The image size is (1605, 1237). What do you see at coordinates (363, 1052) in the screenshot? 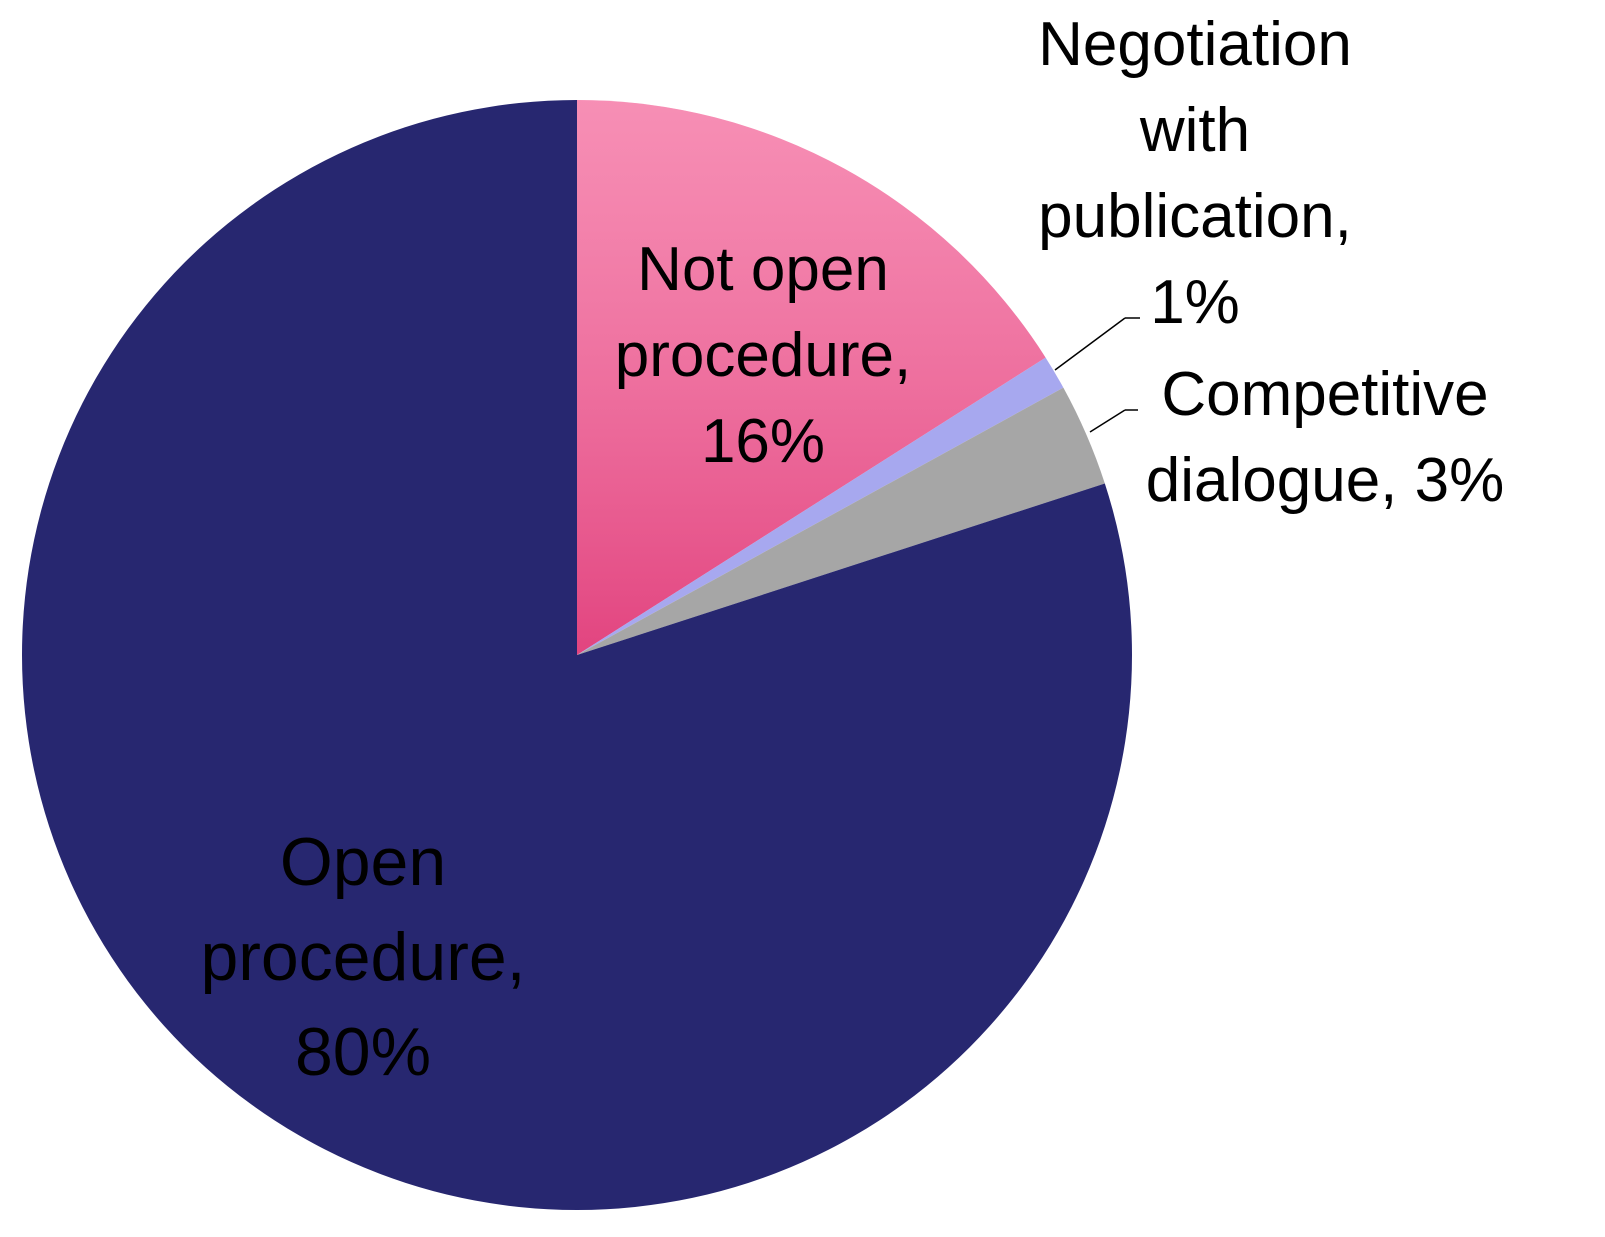
I see `value-label: 80%` at bounding box center [363, 1052].